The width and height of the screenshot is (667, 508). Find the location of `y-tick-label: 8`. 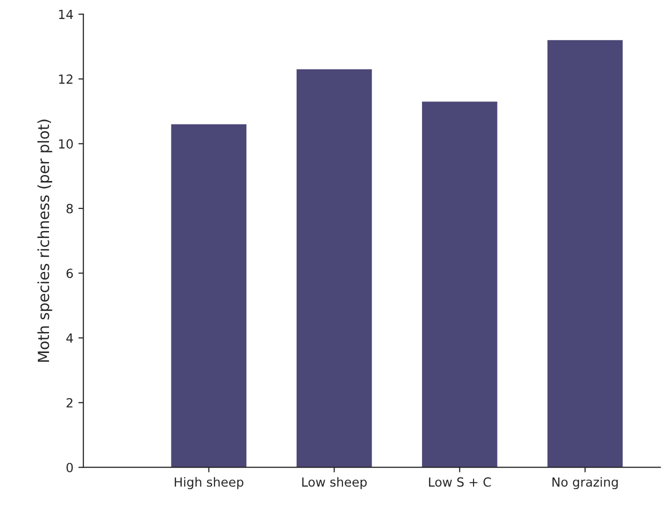

y-tick-label: 8 is located at coordinates (69, 209).